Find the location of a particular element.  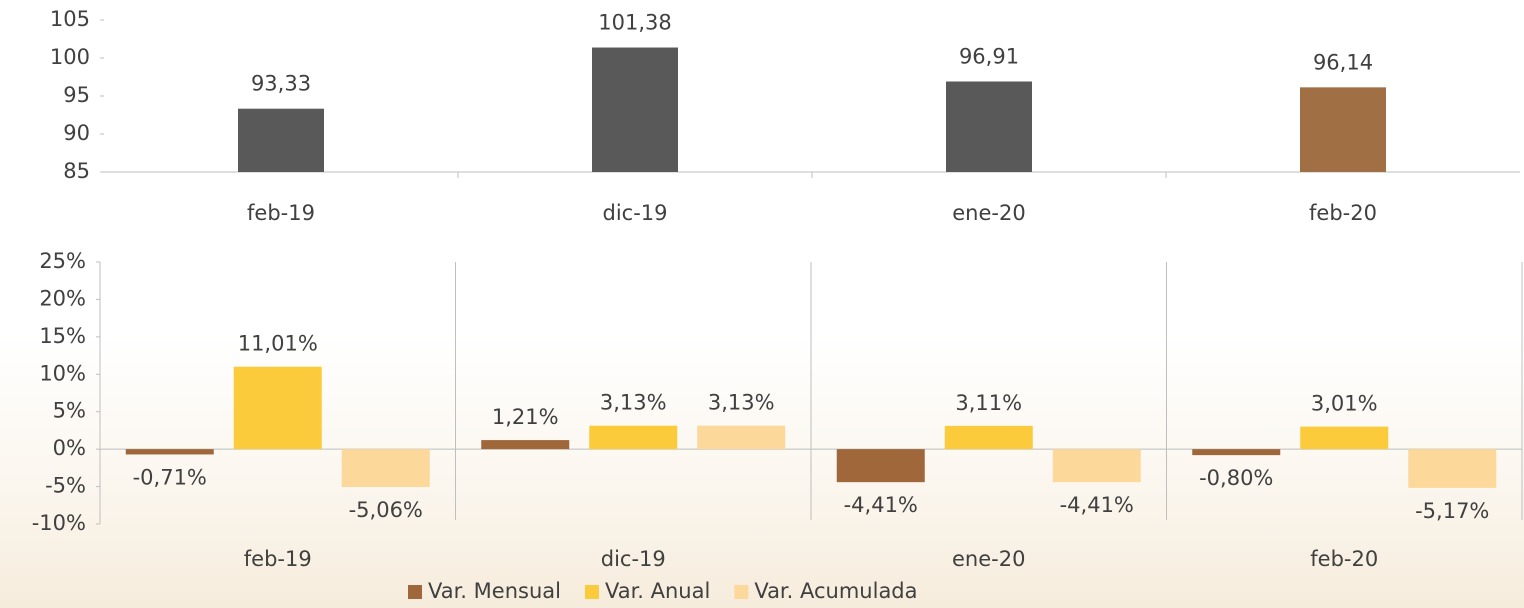

y-tick-label: 20% is located at coordinates (62, 298).